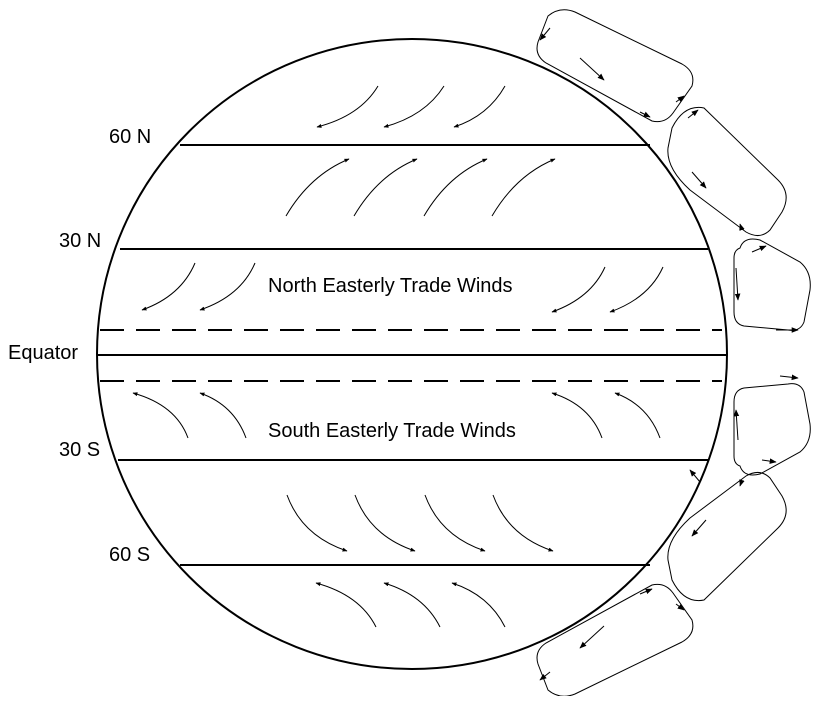  What do you see at coordinates (420, 187) in the screenshot?
I see `westerlies-north` at bounding box center [420, 187].